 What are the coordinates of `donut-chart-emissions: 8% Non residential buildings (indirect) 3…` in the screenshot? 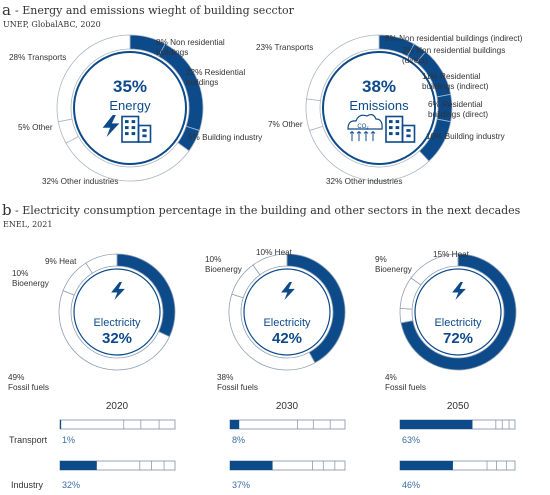 It's located at (389, 110).